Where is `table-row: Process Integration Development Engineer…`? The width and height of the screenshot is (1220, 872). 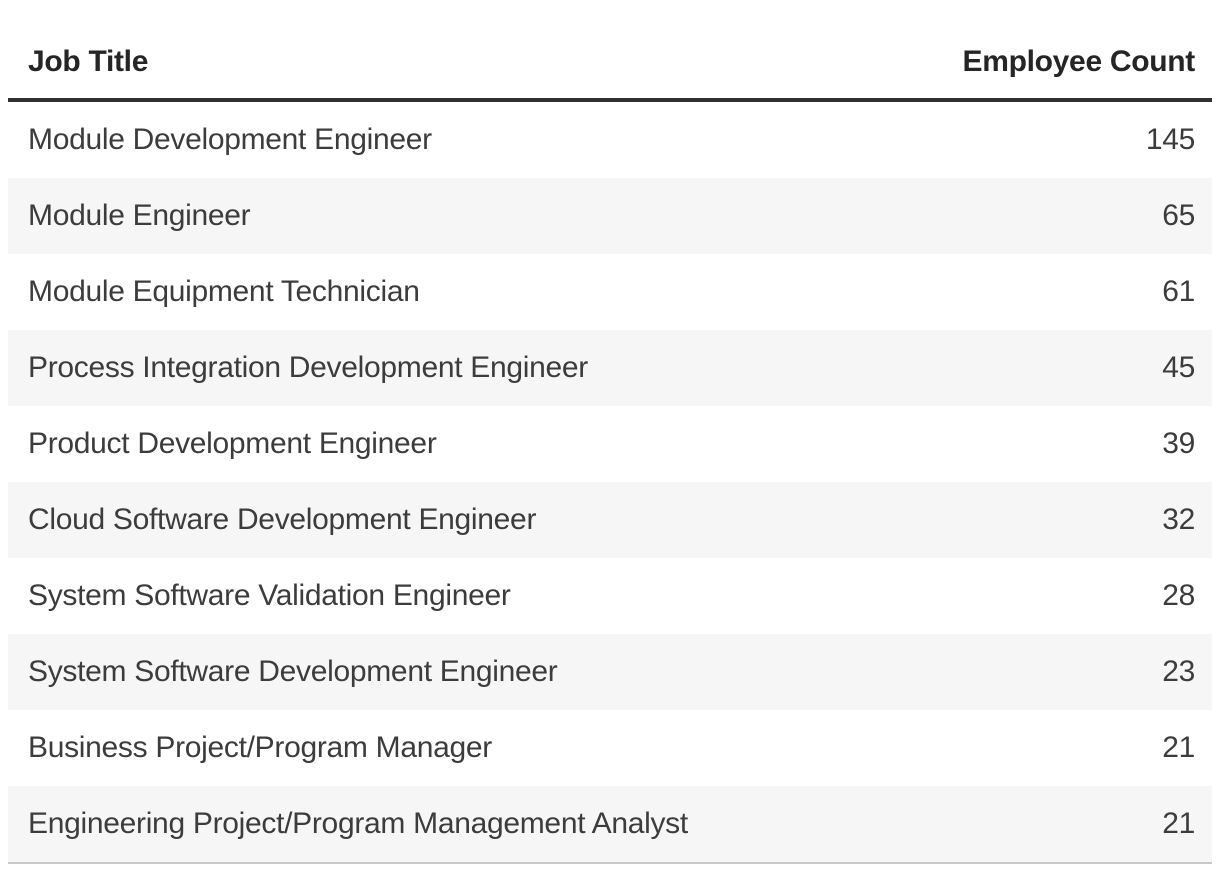
table-row: Process Integration Development Engineer… is located at coordinates (610, 368).